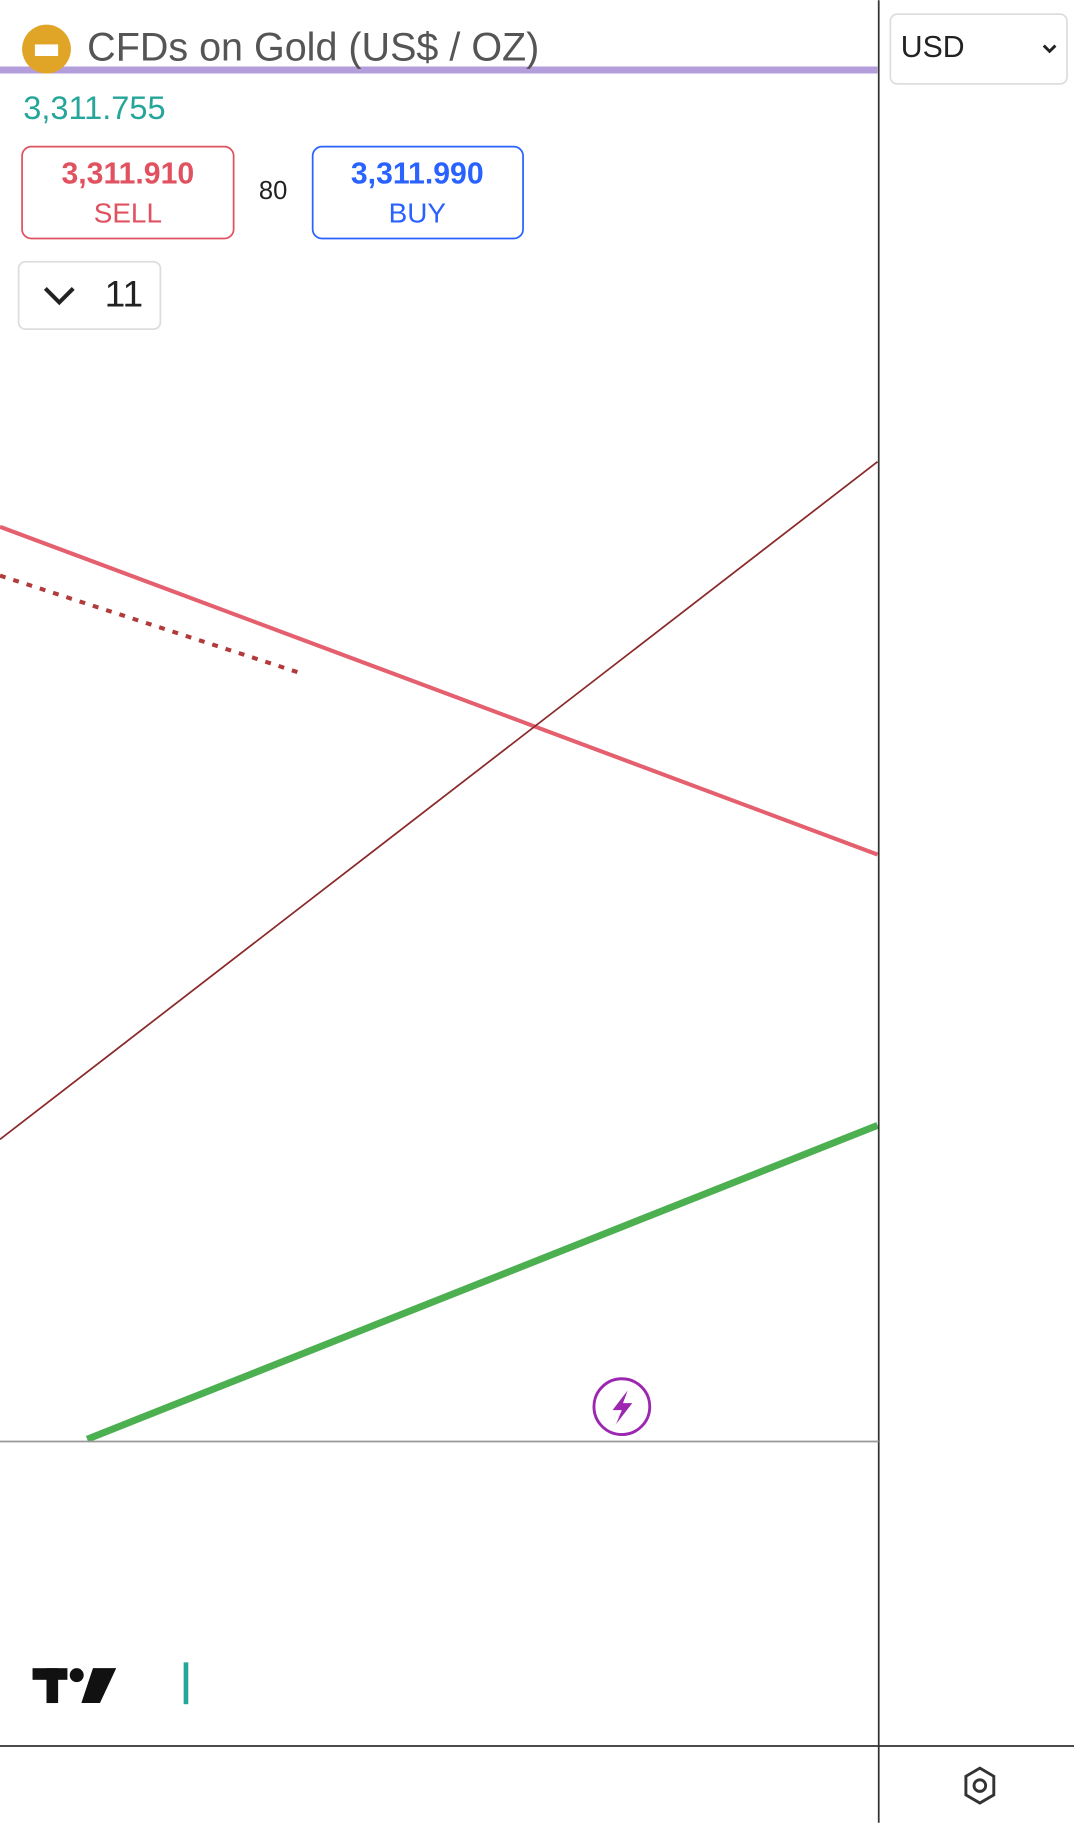  What do you see at coordinates (46, 50) in the screenshot?
I see `gold-icon-bar` at bounding box center [46, 50].